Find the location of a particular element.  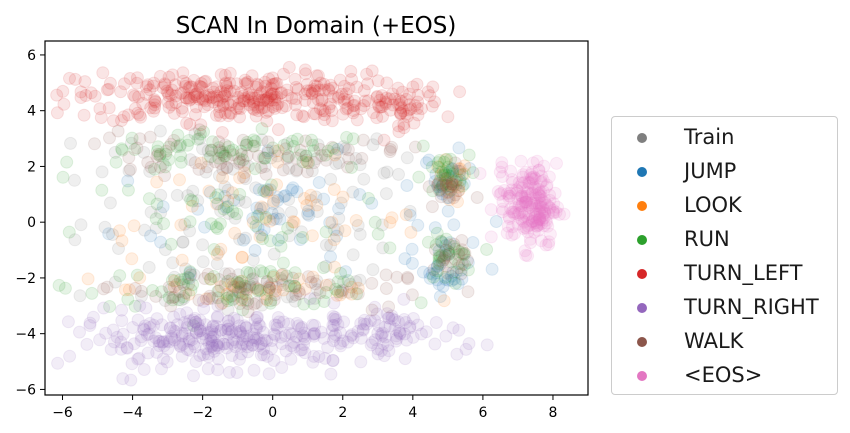

y-tick-label: −6 is located at coordinates (25, 390).